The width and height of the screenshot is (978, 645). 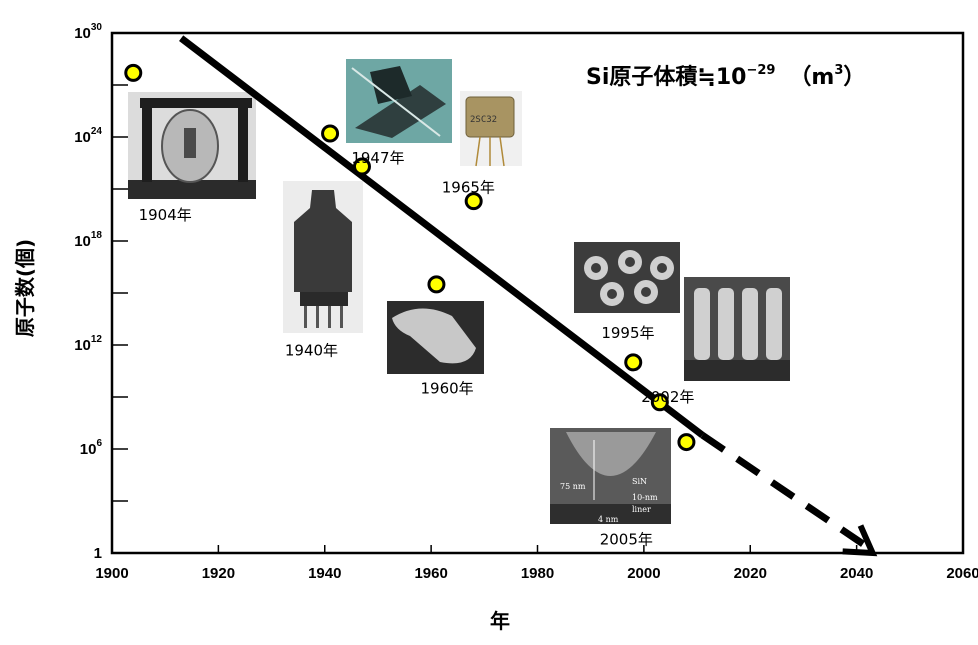 What do you see at coordinates (323, 257) in the screenshot?
I see `vacuum-tube-1940-photo` at bounding box center [323, 257].